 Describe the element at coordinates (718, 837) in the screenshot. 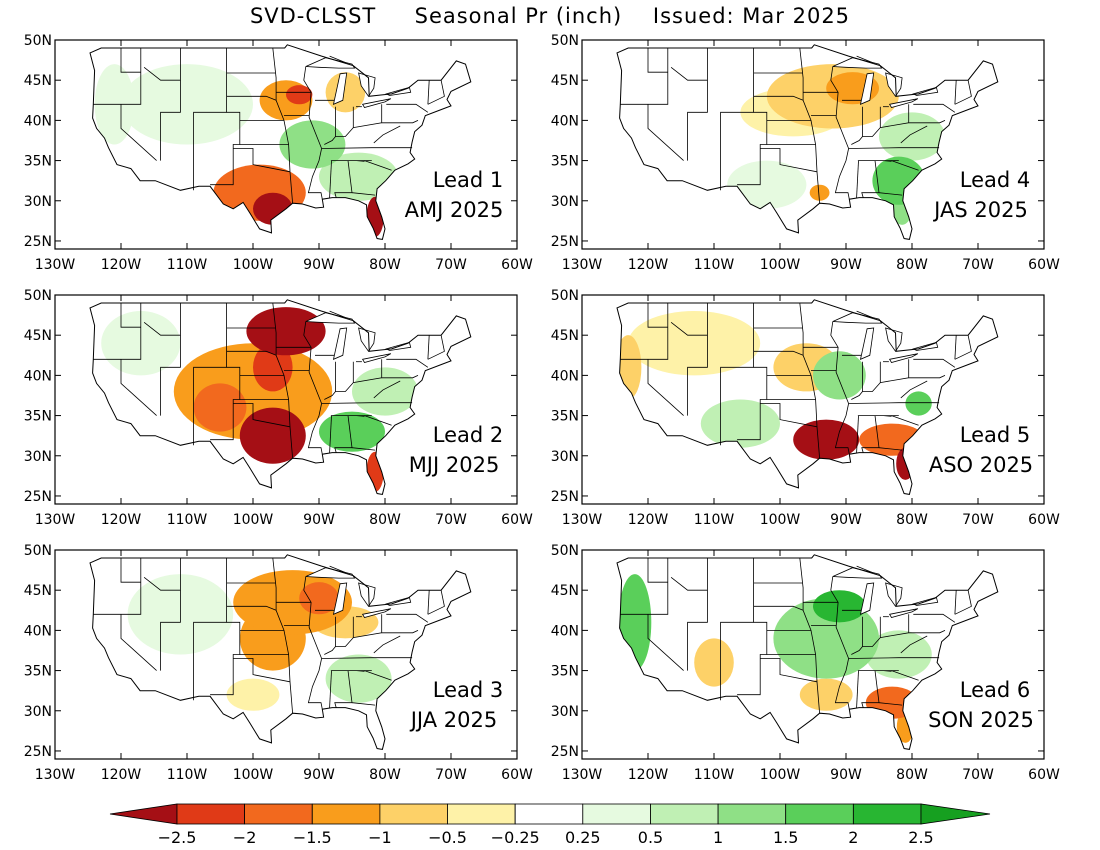

I see `colorbar-label: 1` at that location.